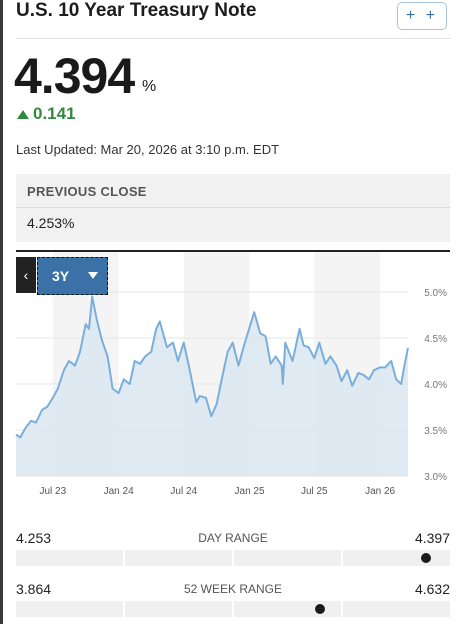 The width and height of the screenshot is (459, 624). Describe the element at coordinates (51, 223) in the screenshot. I see `previous-close-value: 4.253%` at that location.